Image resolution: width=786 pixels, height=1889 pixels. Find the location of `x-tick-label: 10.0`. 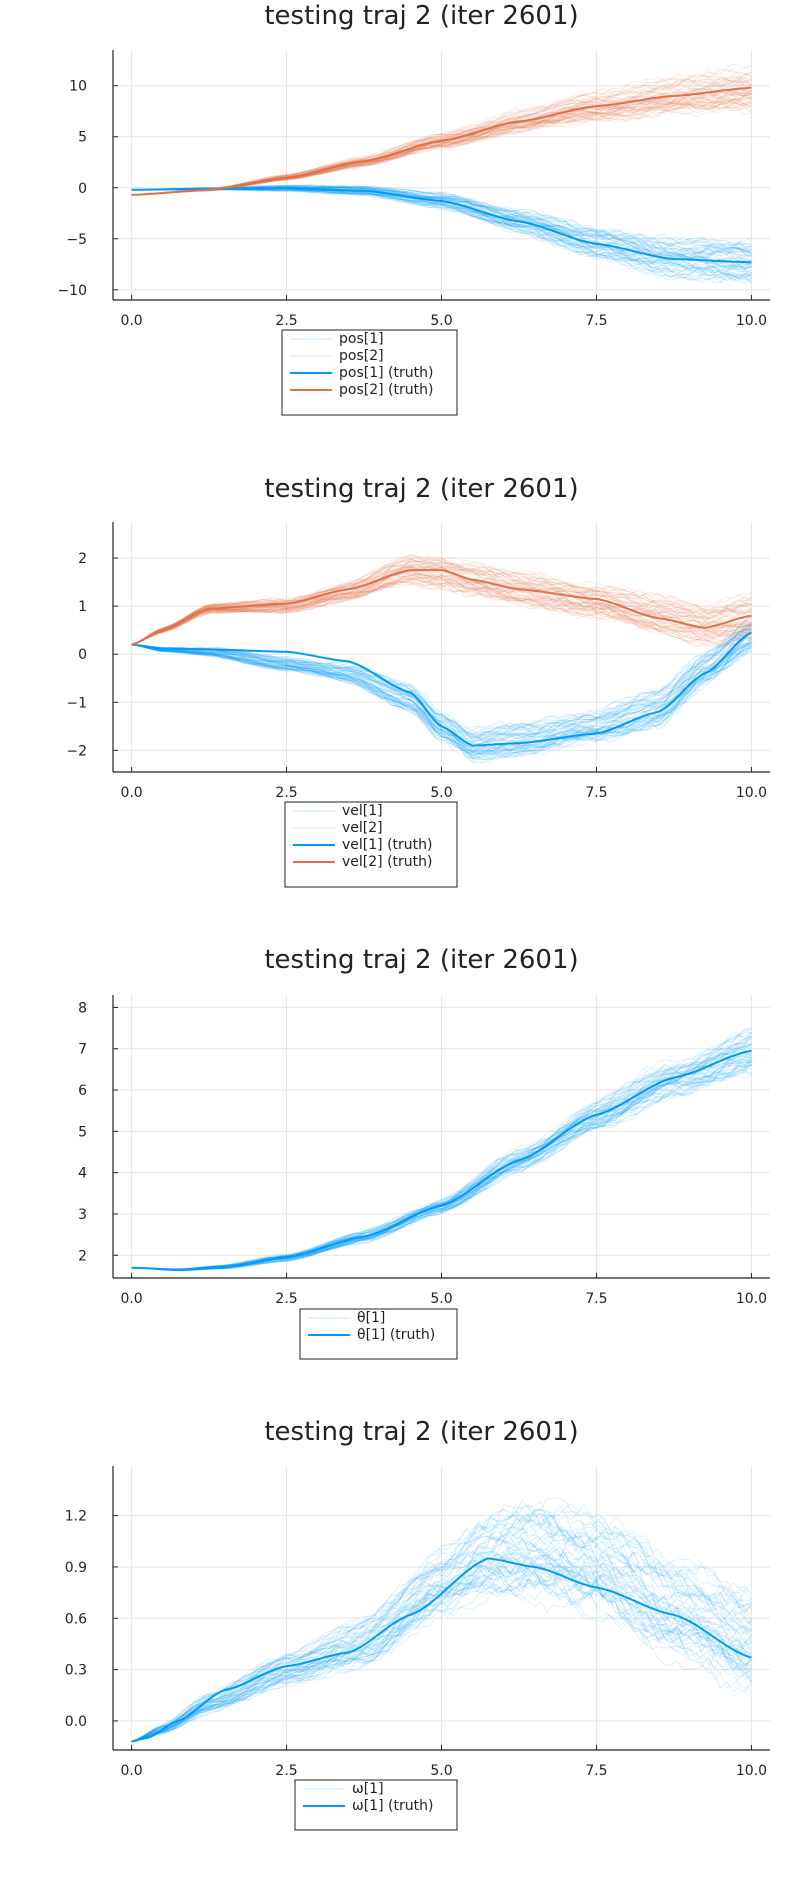

x-tick-label: 10.0 is located at coordinates (751, 793).